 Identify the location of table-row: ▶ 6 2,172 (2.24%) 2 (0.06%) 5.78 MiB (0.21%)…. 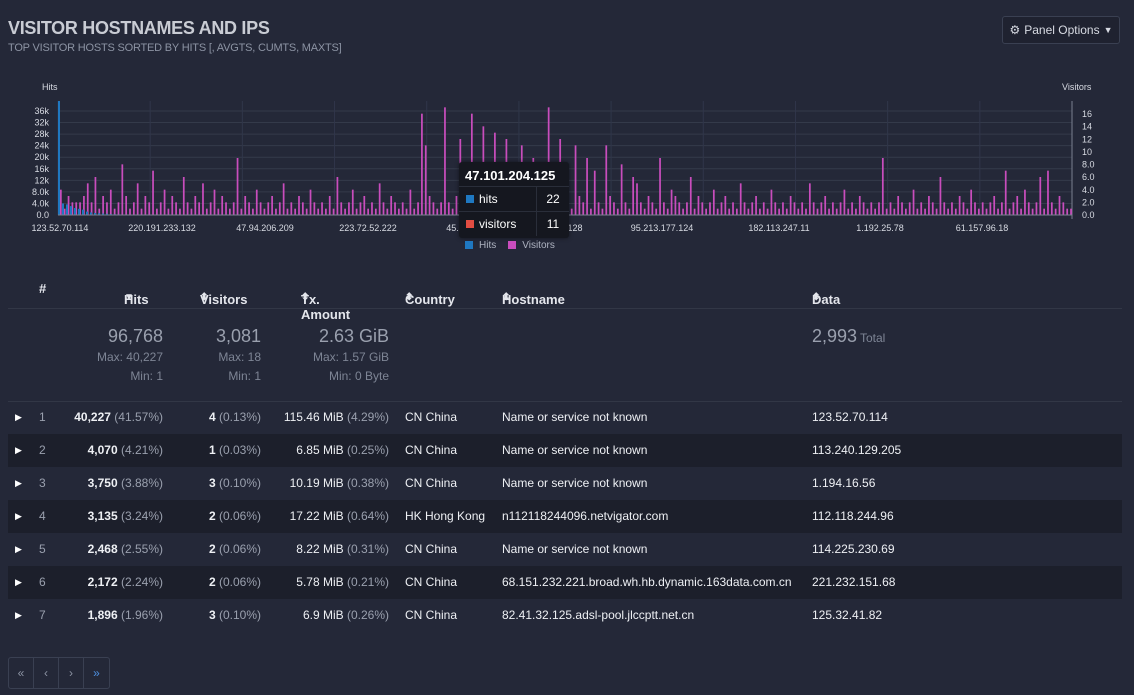
(565, 582).